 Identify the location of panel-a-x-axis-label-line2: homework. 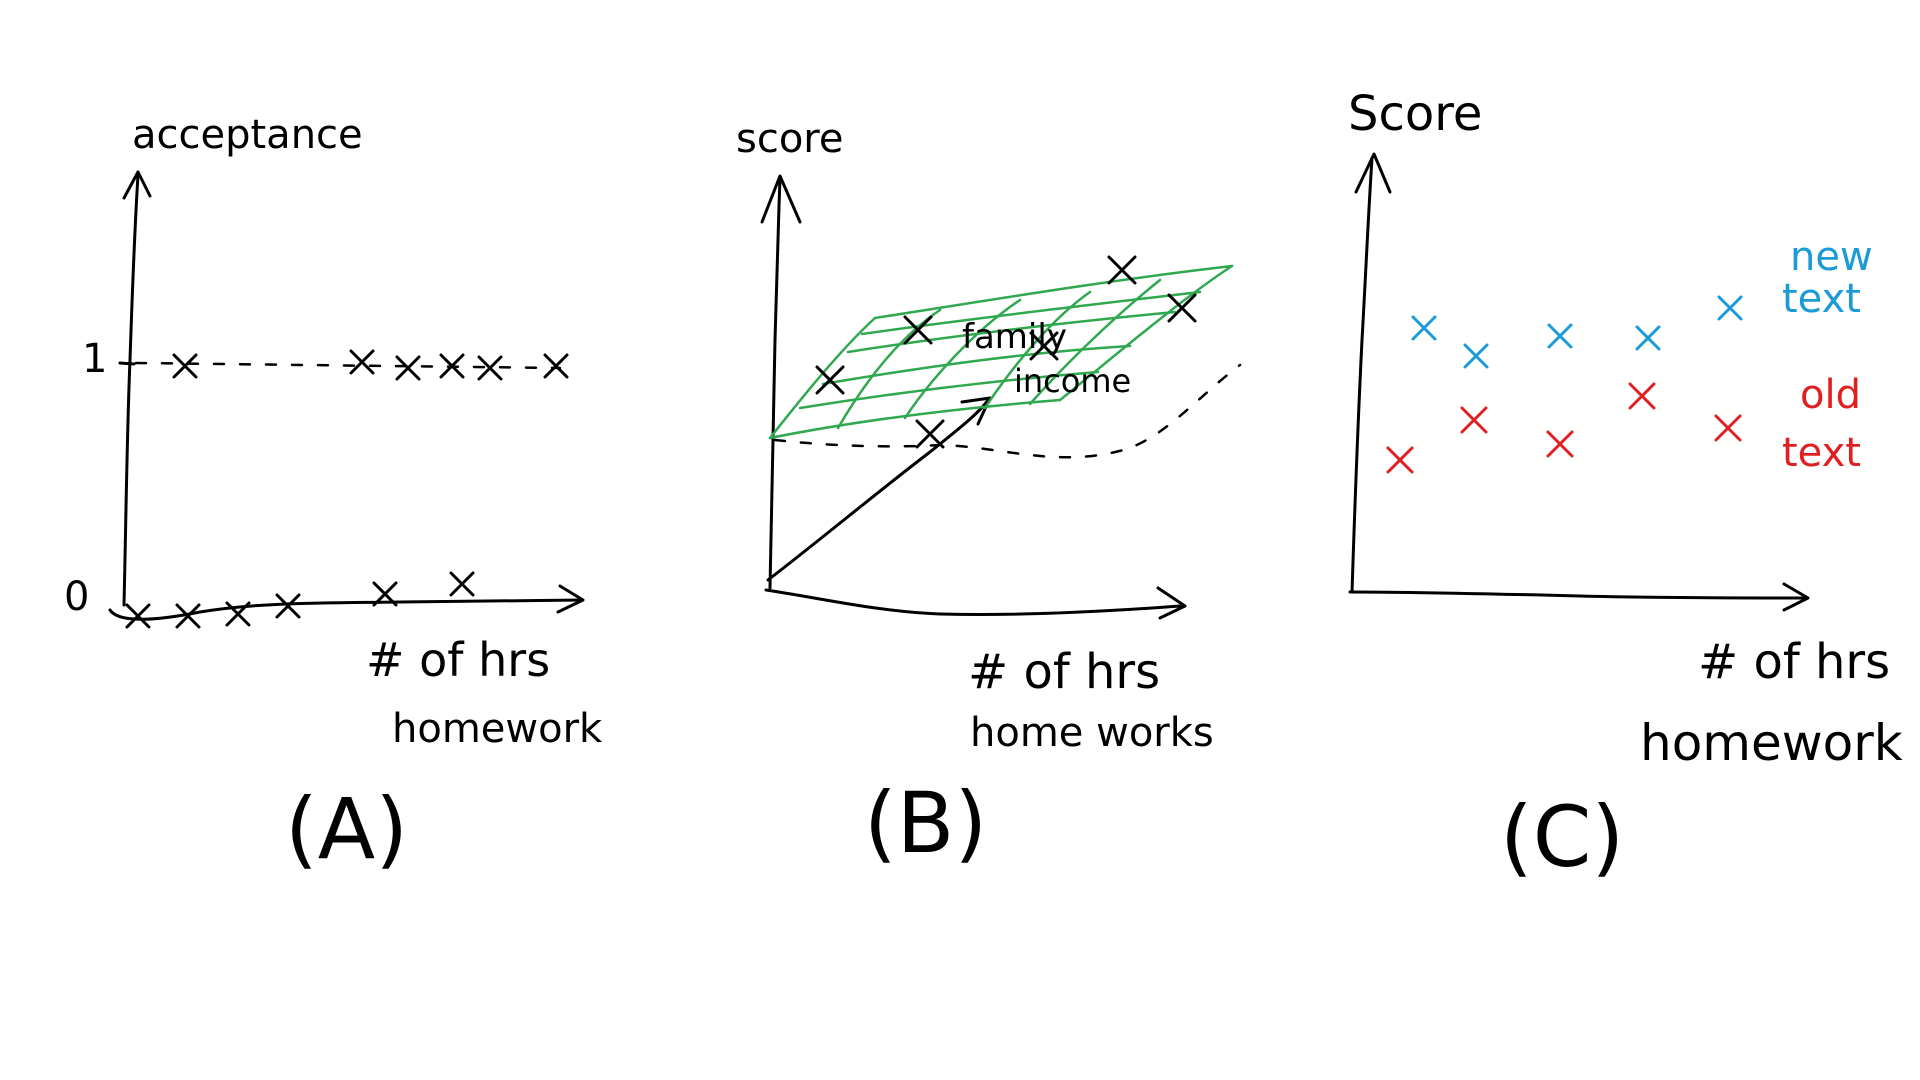
(497, 729).